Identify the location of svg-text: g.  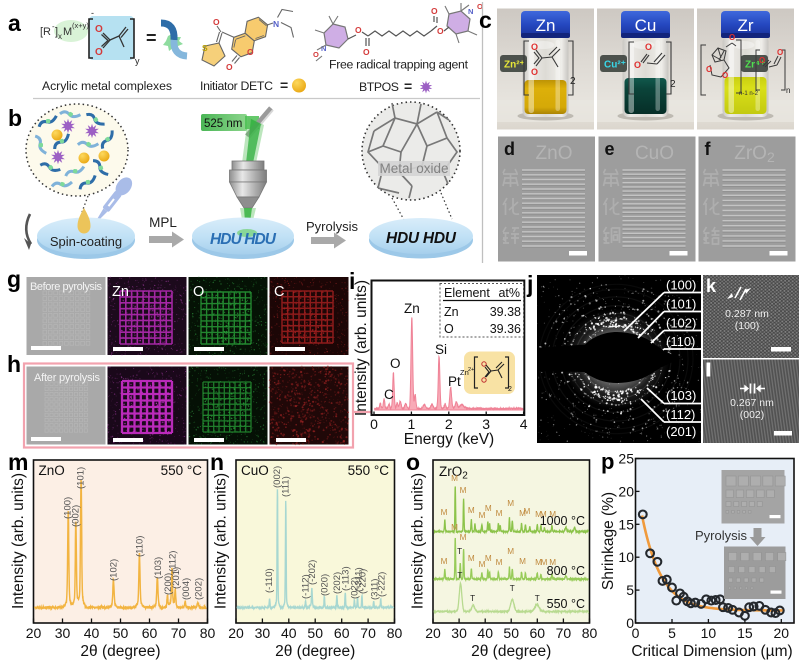
(14, 279).